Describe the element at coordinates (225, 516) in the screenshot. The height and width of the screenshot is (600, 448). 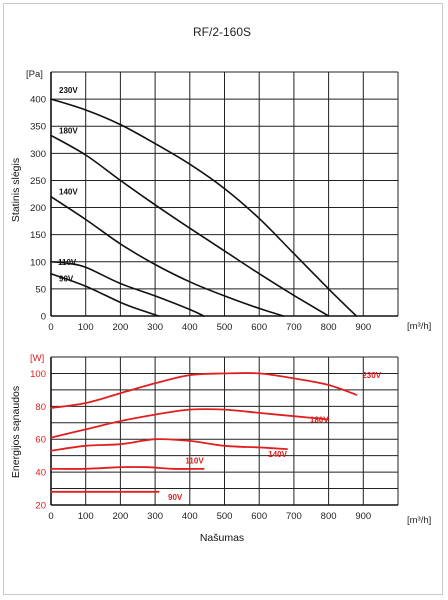
I see `power-x-tick-label: 500` at that location.